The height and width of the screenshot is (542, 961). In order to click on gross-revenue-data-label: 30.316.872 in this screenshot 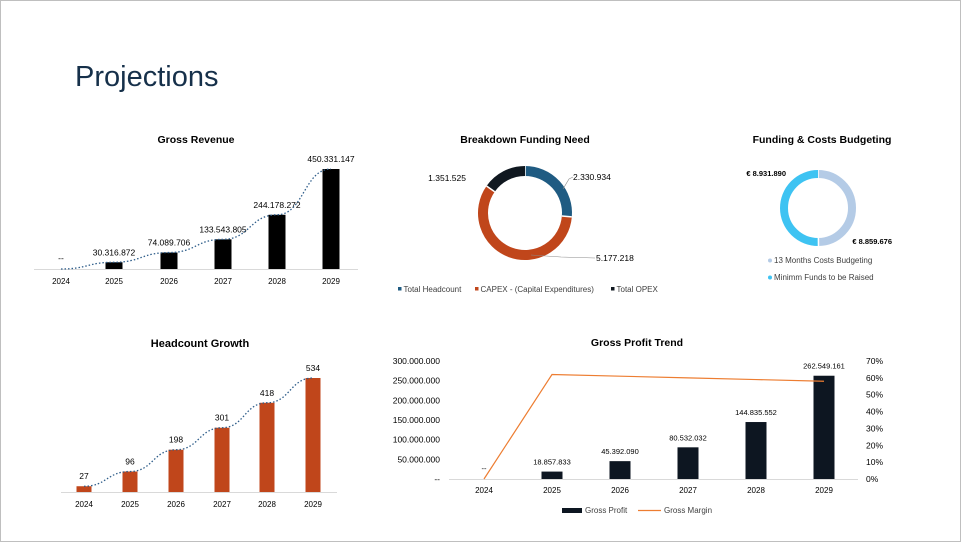, I will do `click(114, 252)`.